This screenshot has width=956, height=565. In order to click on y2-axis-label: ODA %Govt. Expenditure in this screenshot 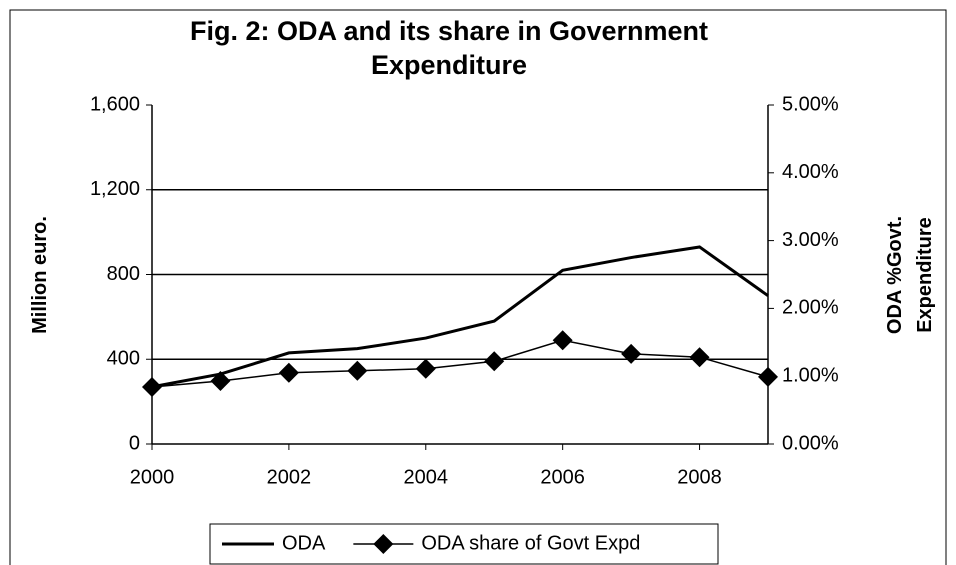, I will do `click(910, 275)`.